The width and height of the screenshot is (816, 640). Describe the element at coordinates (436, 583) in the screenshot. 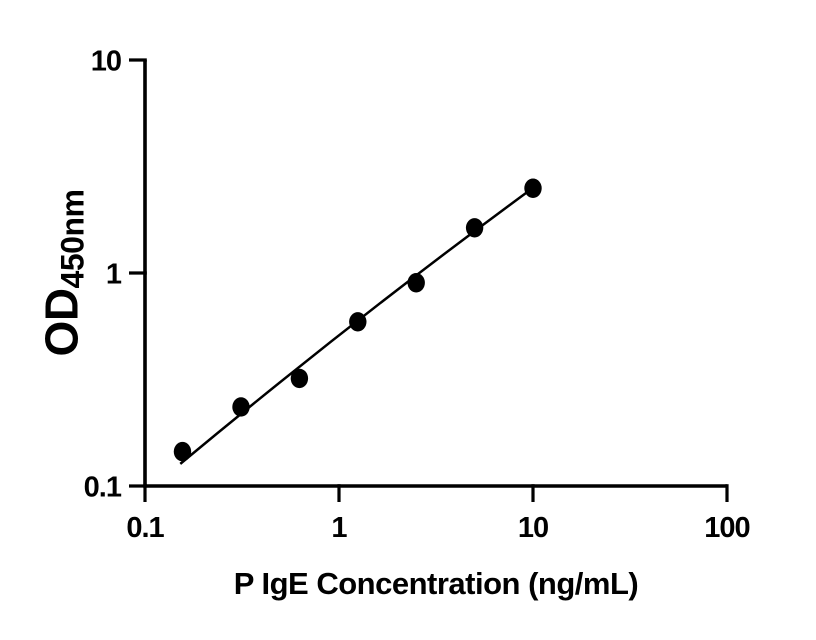

I see `x-axis-title: P IgE Concentration (ng/mL)` at that location.